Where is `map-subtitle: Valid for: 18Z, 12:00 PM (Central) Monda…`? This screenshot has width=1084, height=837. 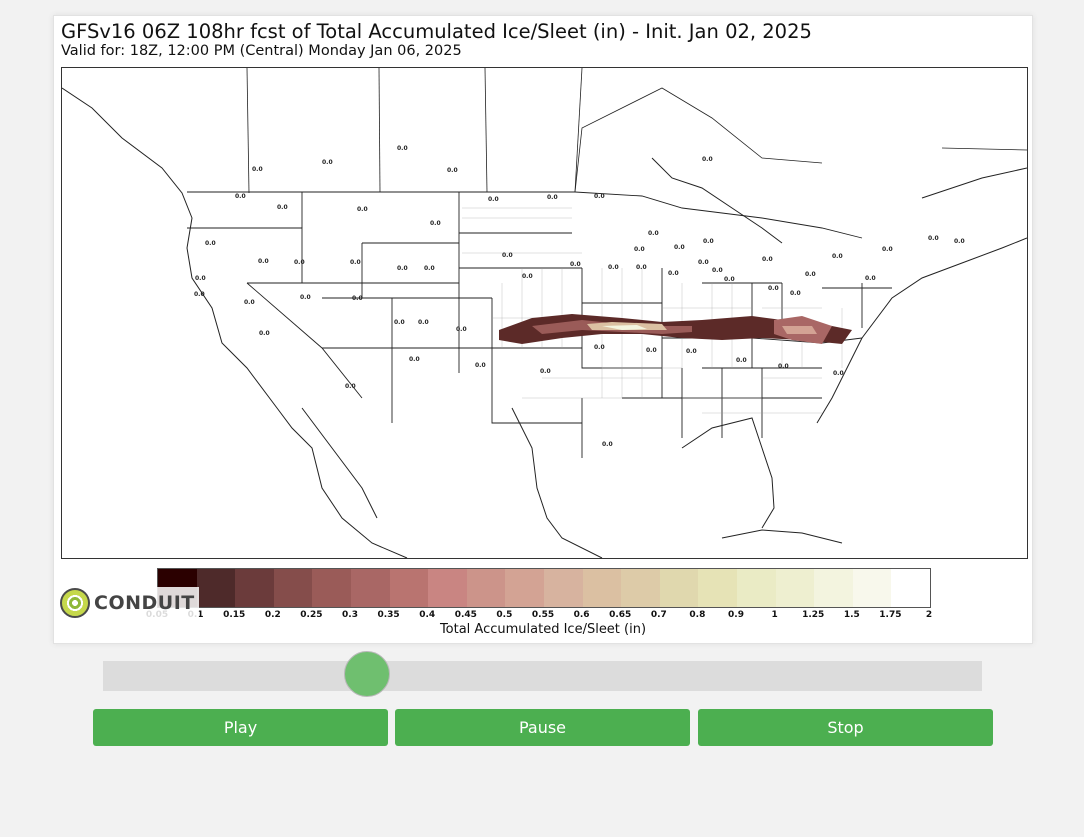 map-subtitle: Valid for: 18Z, 12:00 PM (Central) Monda… is located at coordinates (261, 51).